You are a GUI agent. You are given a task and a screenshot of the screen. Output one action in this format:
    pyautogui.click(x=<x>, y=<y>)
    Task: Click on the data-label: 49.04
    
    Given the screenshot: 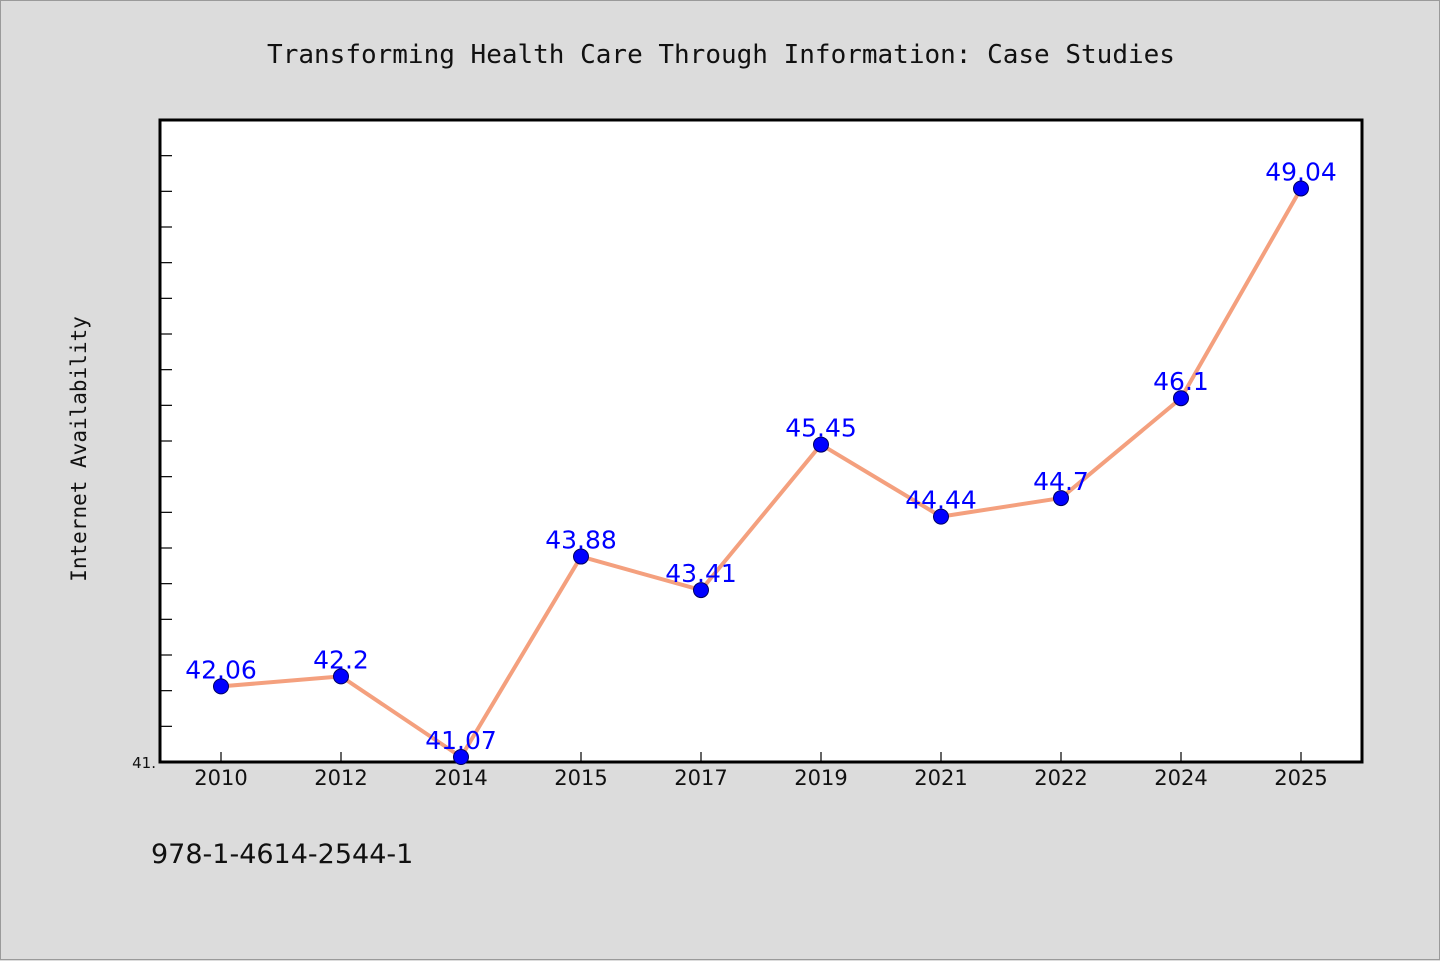 What is the action you would take?
    pyautogui.click(x=1301, y=171)
    